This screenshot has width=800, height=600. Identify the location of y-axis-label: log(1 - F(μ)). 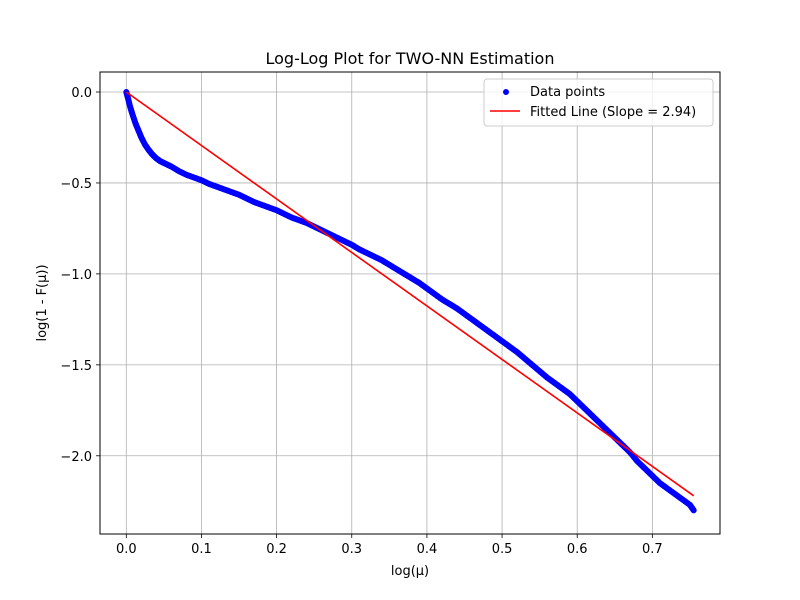
(42, 302).